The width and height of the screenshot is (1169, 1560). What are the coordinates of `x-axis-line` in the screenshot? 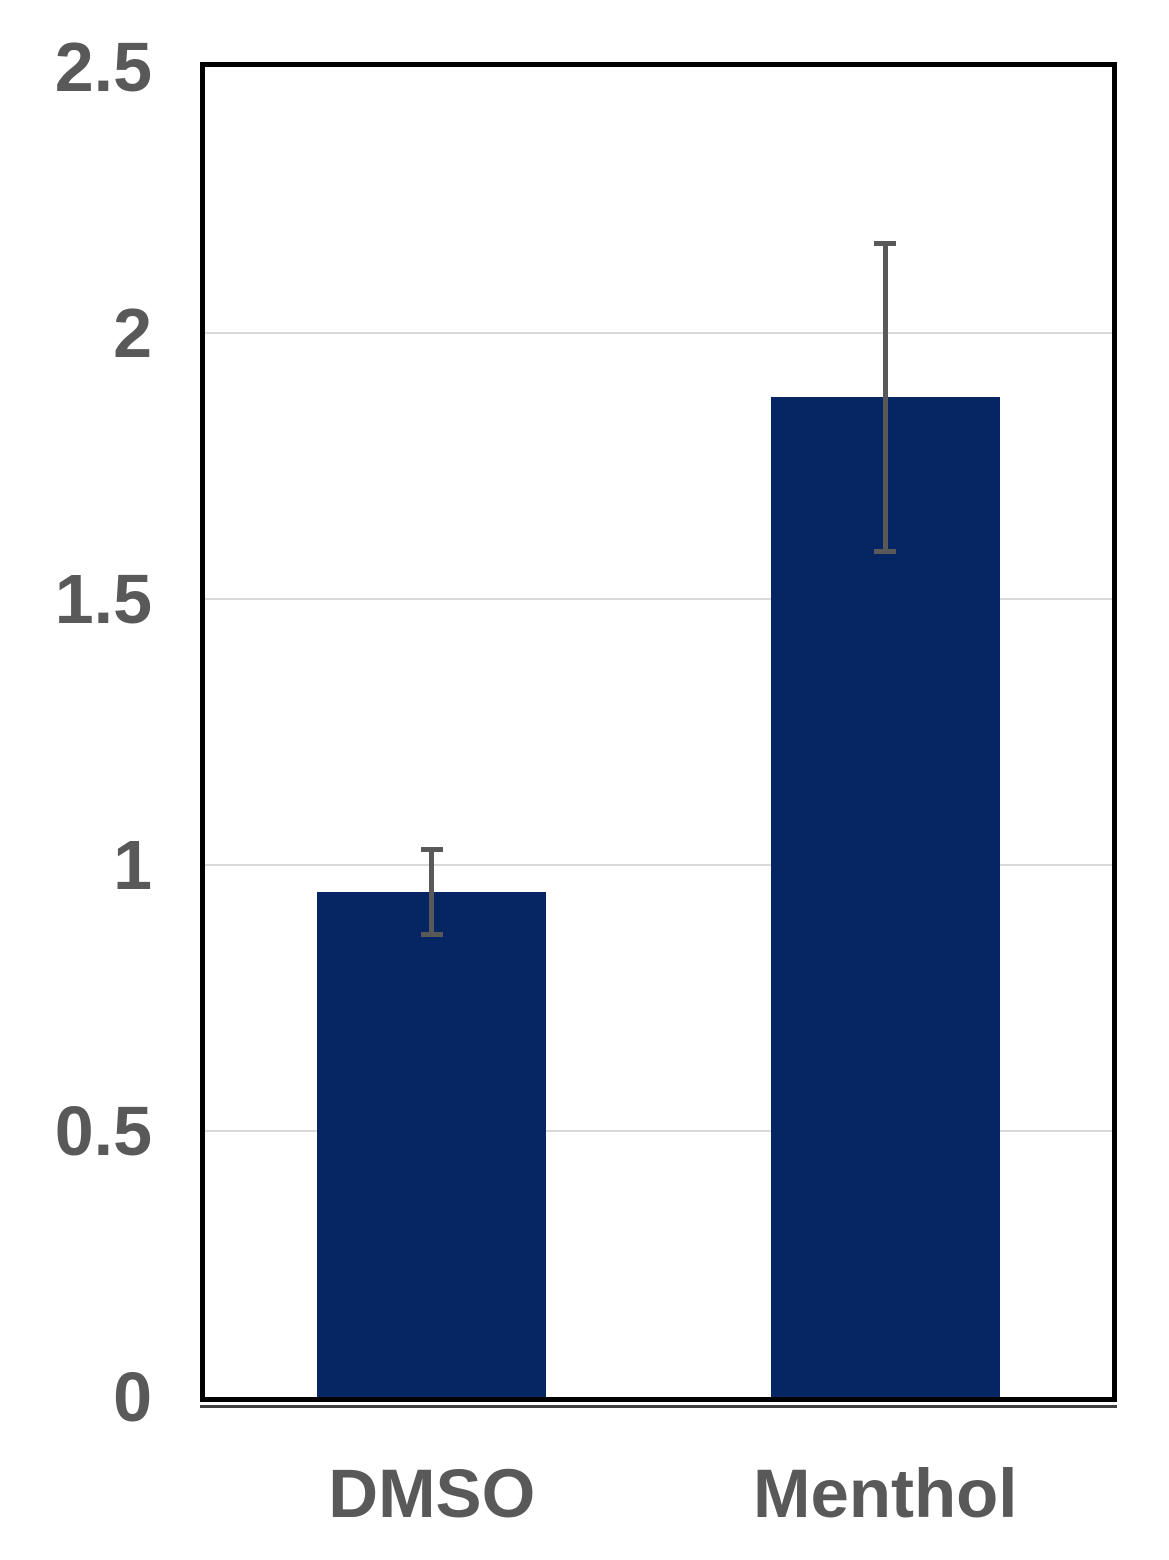 It's located at (658, 1406).